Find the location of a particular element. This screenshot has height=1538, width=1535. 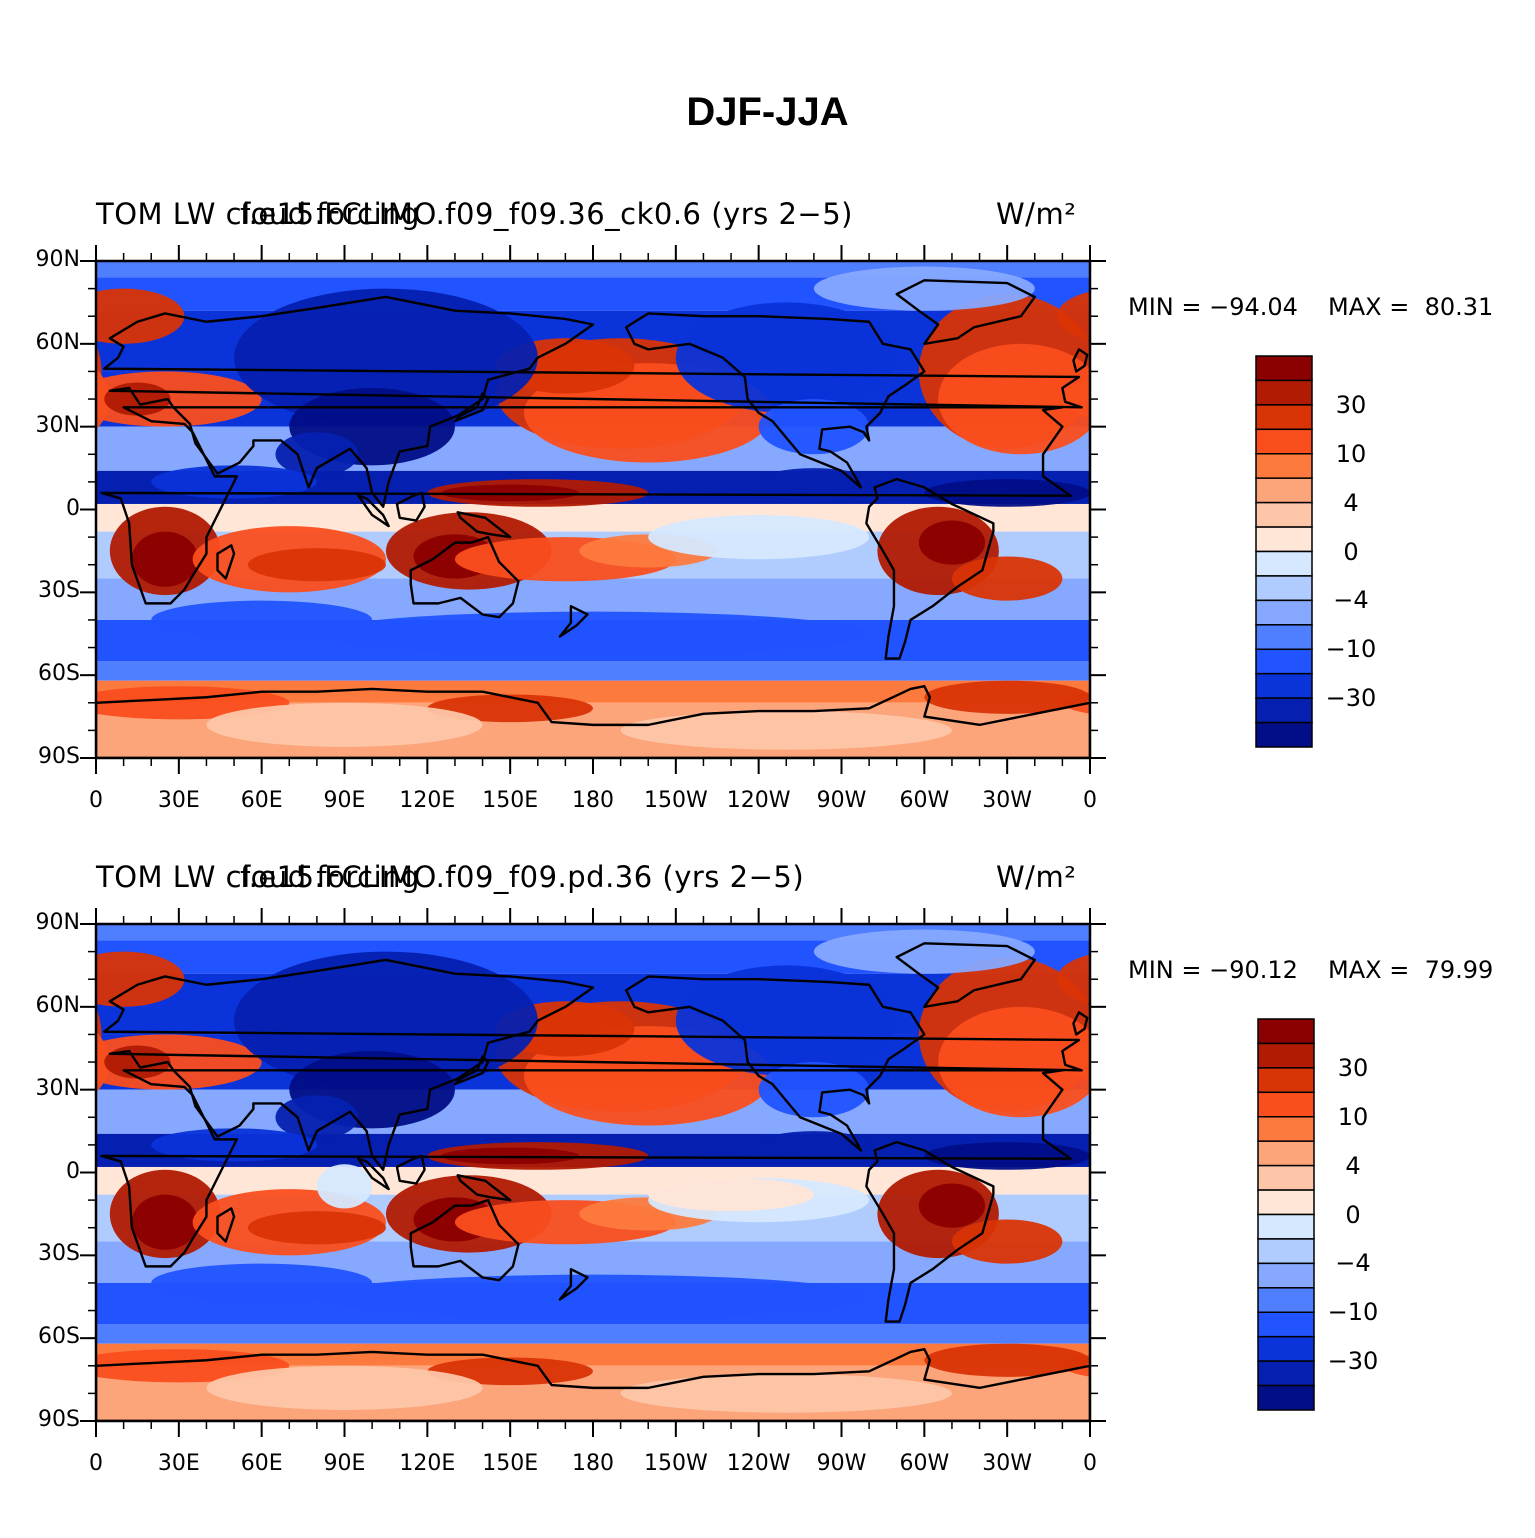

center-label: f.e15.FCLIMO.f09_f09.36_ck0.6 (yrs 2−5) is located at coordinates (546, 214).